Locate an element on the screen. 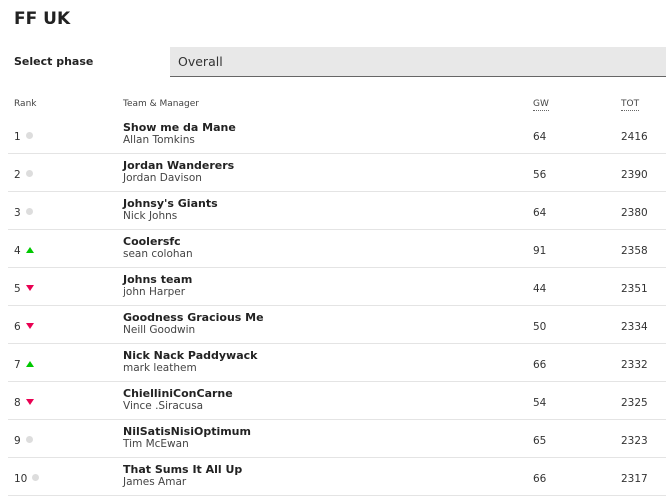 Image resolution: width=666 pixels, height=497 pixels. rank: 8 is located at coordinates (17, 403).